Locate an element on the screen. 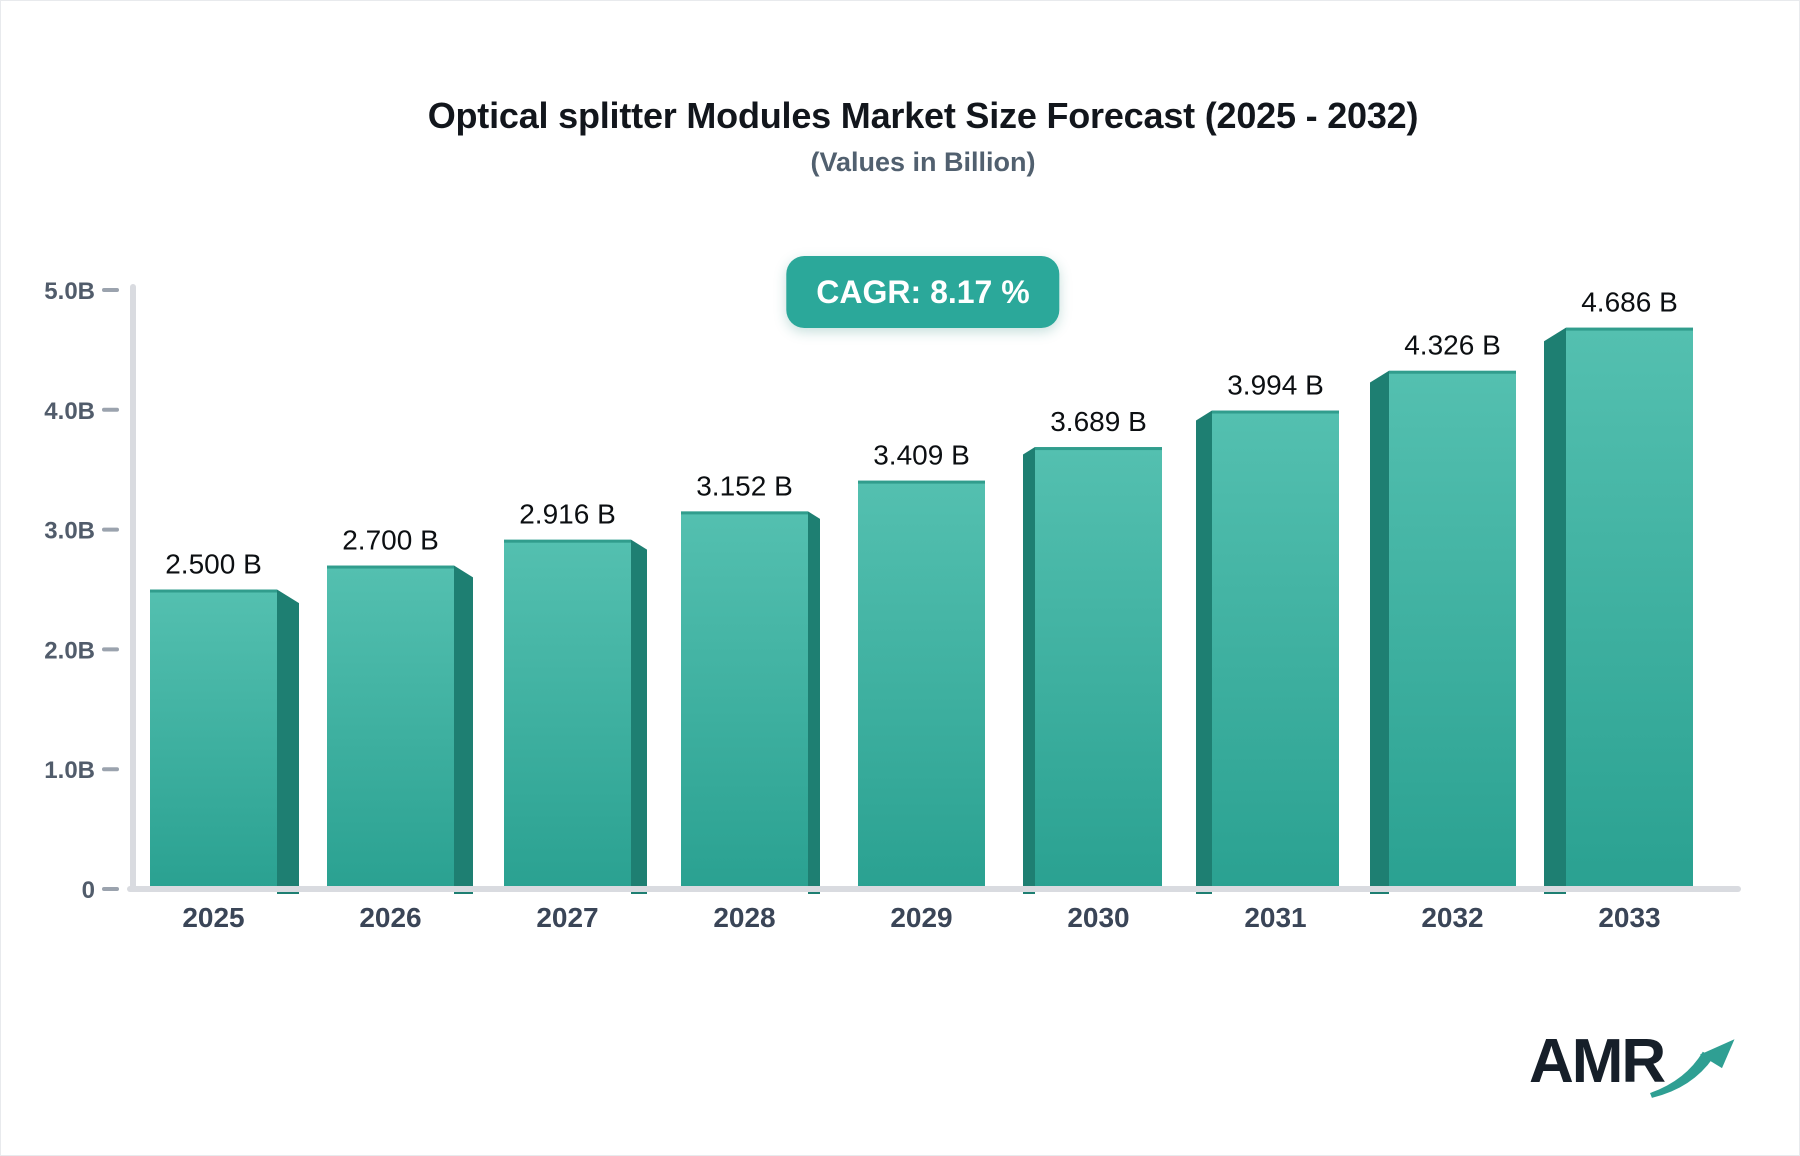  bar-group-2025: 2.500 B 2025 is located at coordinates (224, 741).